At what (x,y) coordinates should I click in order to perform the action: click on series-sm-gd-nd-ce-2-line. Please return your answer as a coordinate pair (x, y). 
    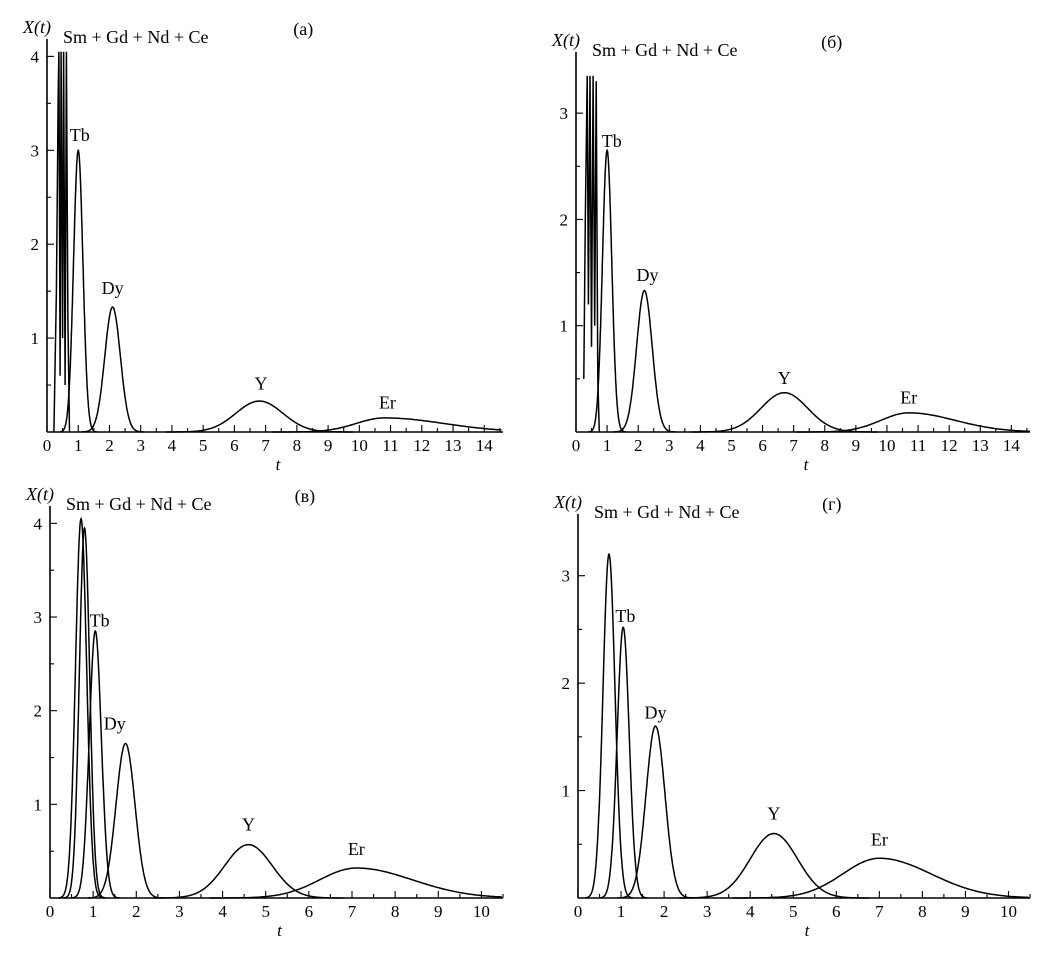
    Looking at the image, I should click on (84, 712).